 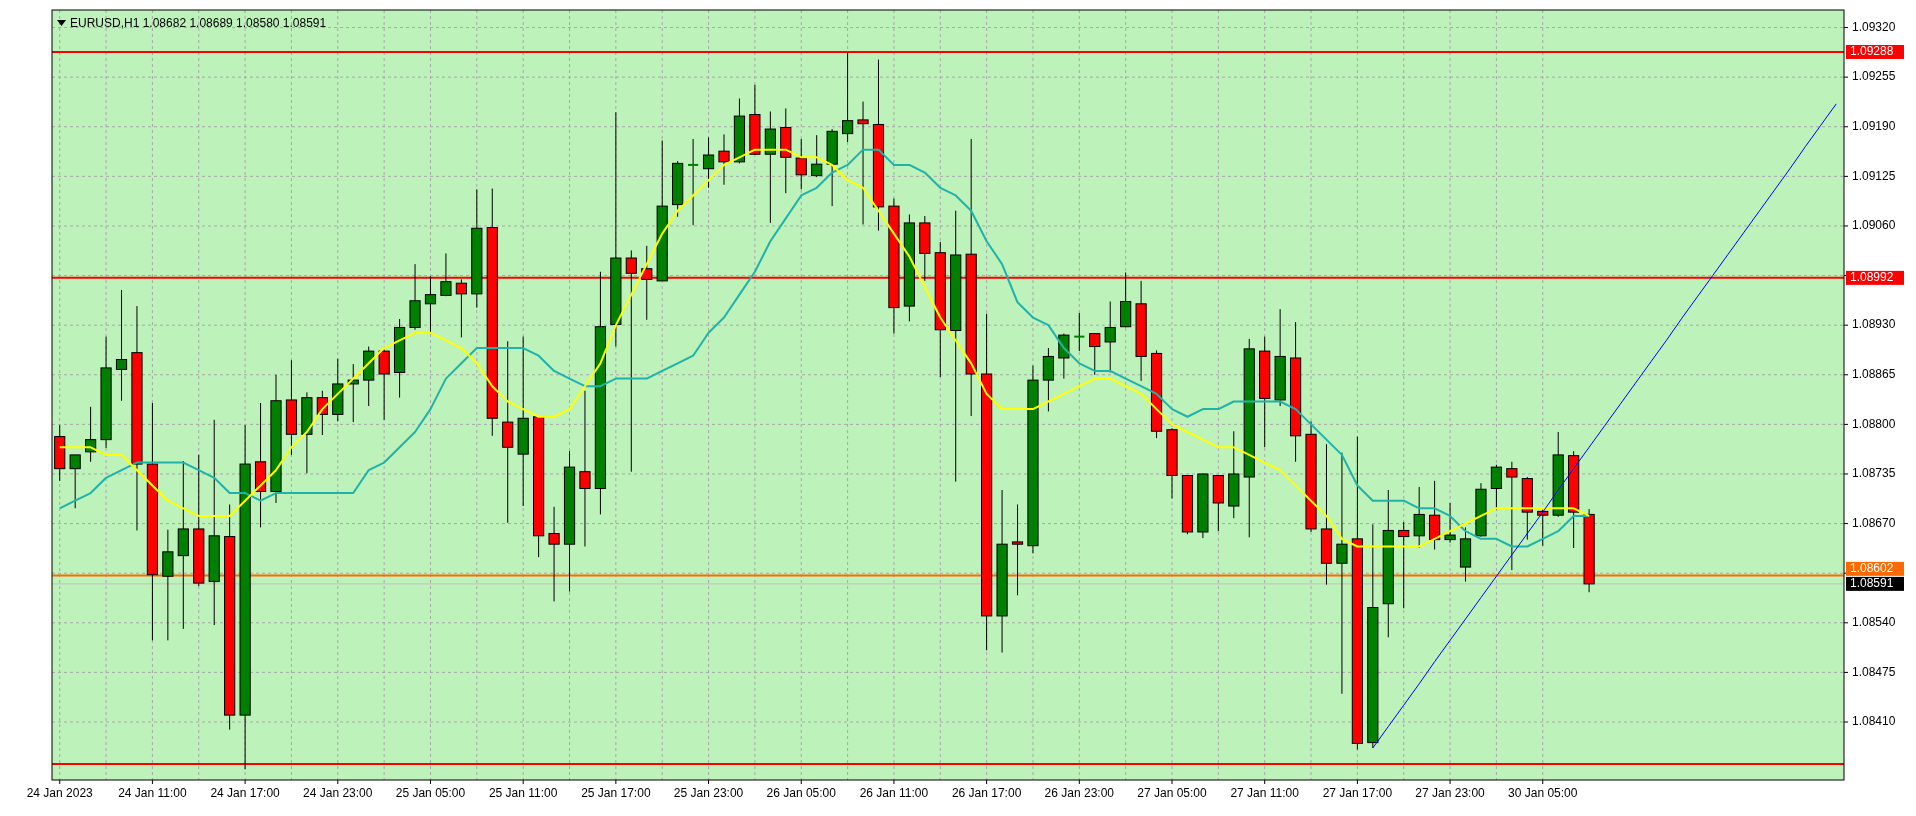 What do you see at coordinates (1872, 568) in the screenshot?
I see `ref-line-label: 1.08602` at bounding box center [1872, 568].